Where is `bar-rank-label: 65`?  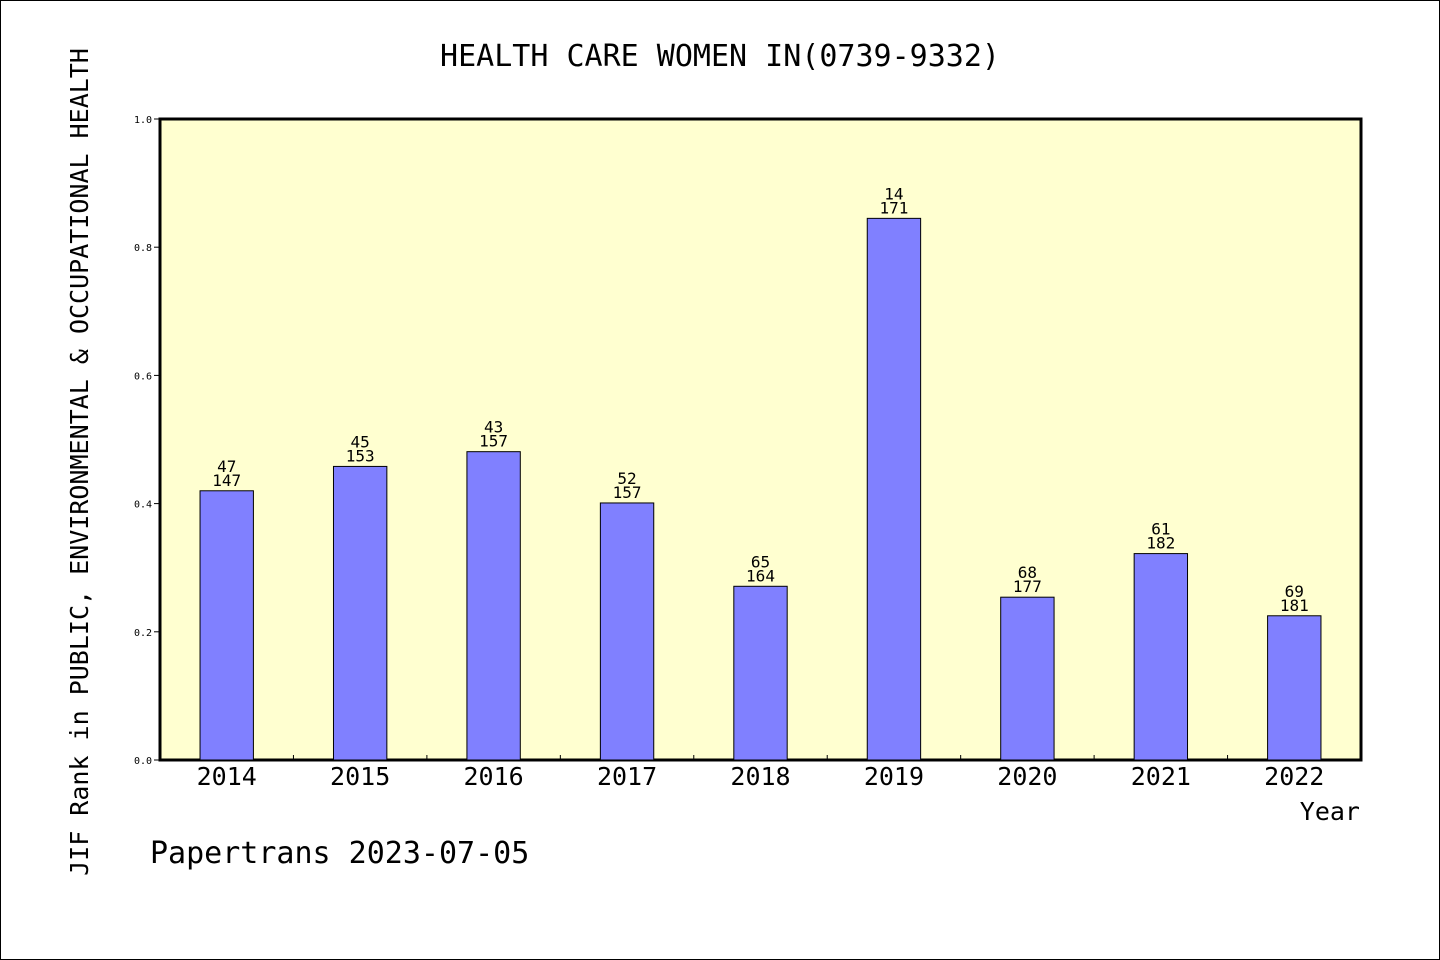
bar-rank-label: 65 is located at coordinates (760, 561).